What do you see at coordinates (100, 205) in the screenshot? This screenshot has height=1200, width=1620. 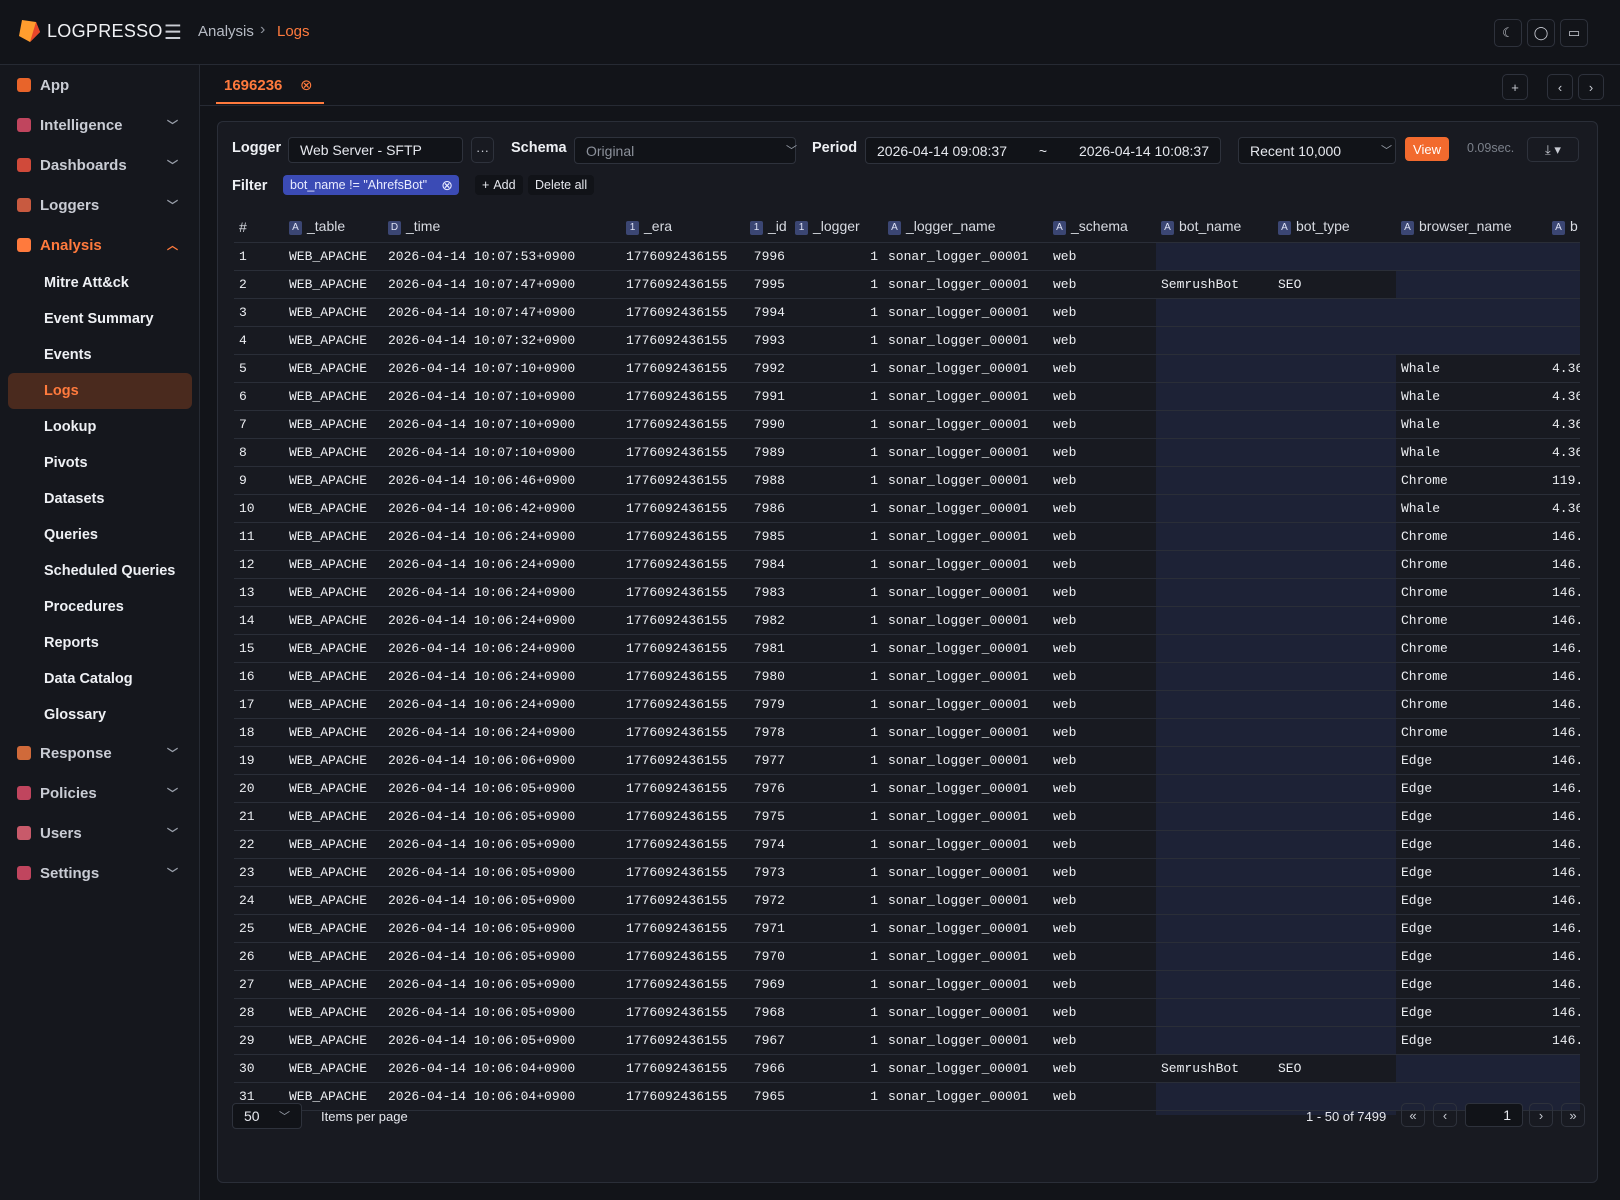 I see `nav-item: Loggers ﹀` at bounding box center [100, 205].